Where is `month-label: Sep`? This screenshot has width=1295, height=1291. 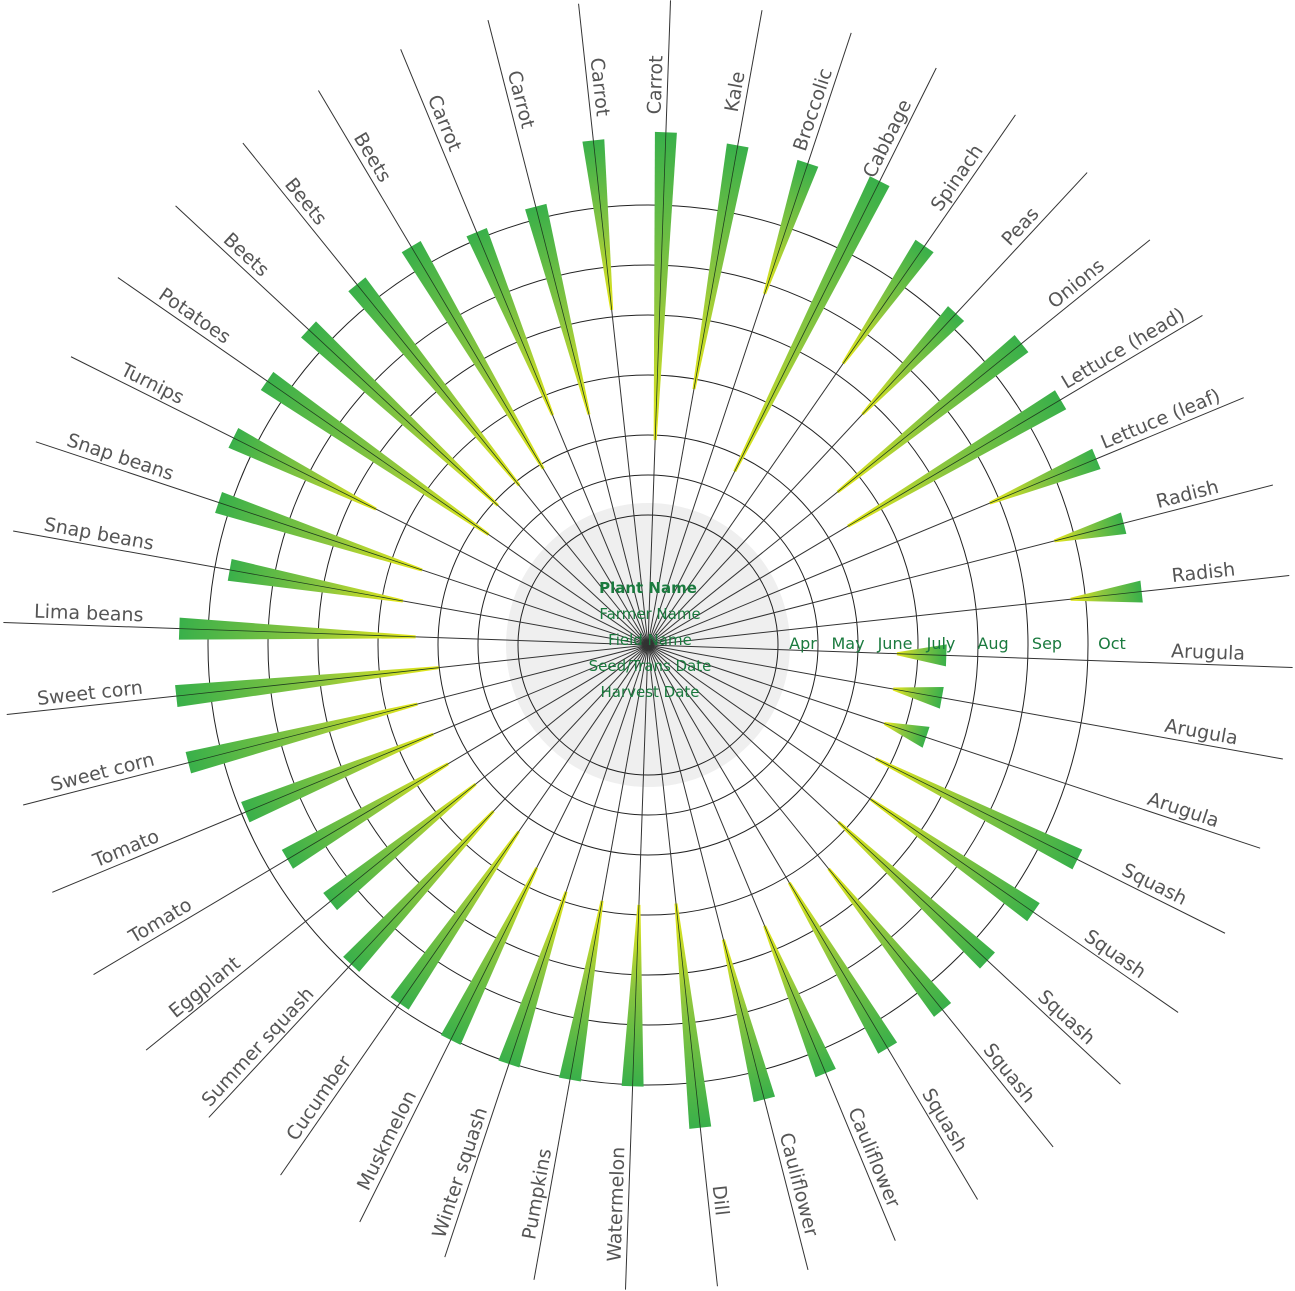 month-label: Sep is located at coordinates (1047, 643).